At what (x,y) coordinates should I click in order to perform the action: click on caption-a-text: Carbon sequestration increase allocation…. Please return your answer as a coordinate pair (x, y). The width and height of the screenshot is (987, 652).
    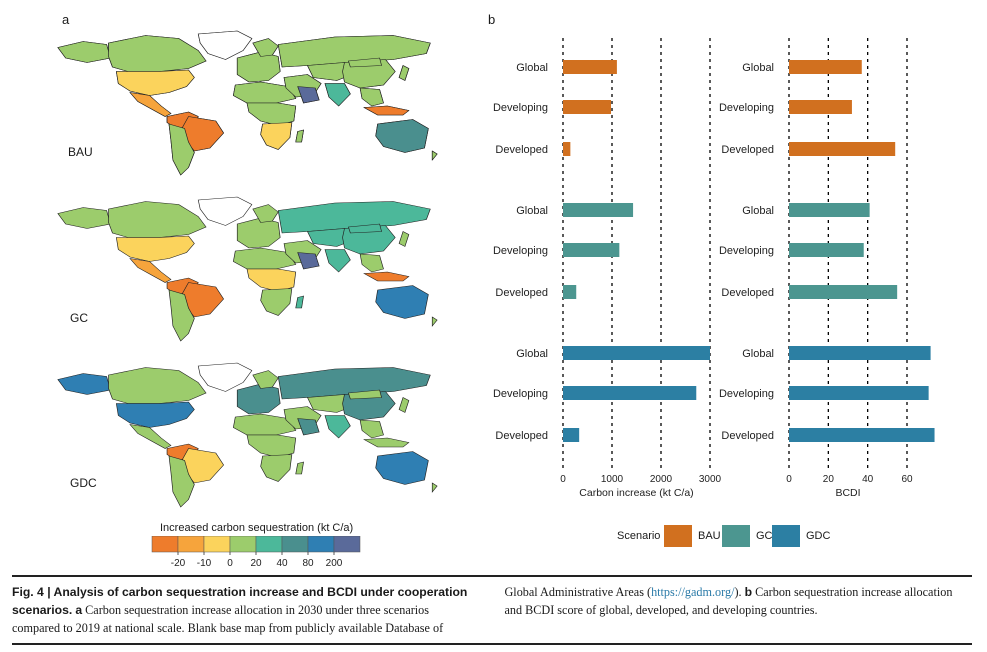
    Looking at the image, I should click on (332, 610).